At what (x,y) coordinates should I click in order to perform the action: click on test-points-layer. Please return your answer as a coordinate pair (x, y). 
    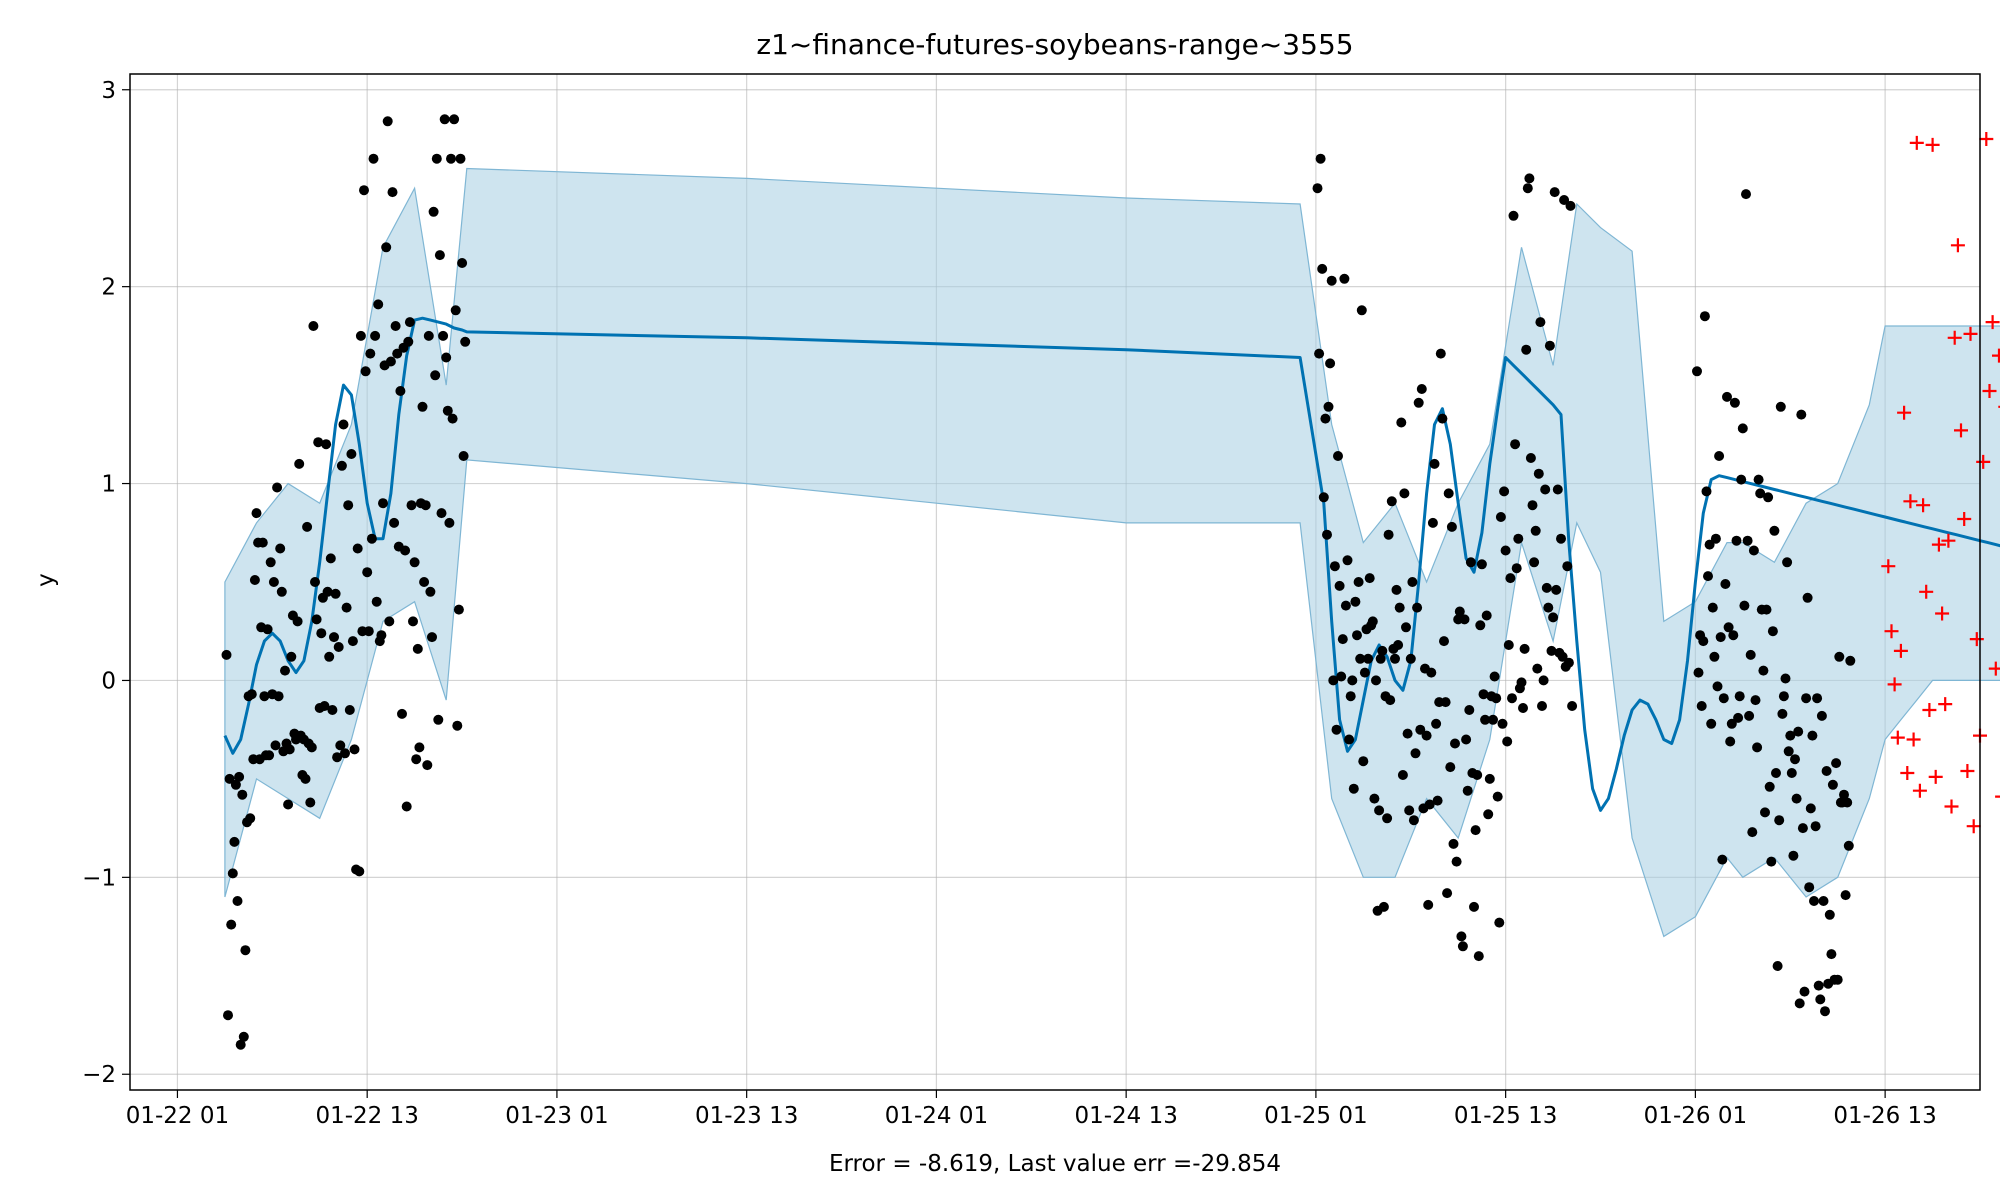
    Looking at the image, I should click on (1940, 483).